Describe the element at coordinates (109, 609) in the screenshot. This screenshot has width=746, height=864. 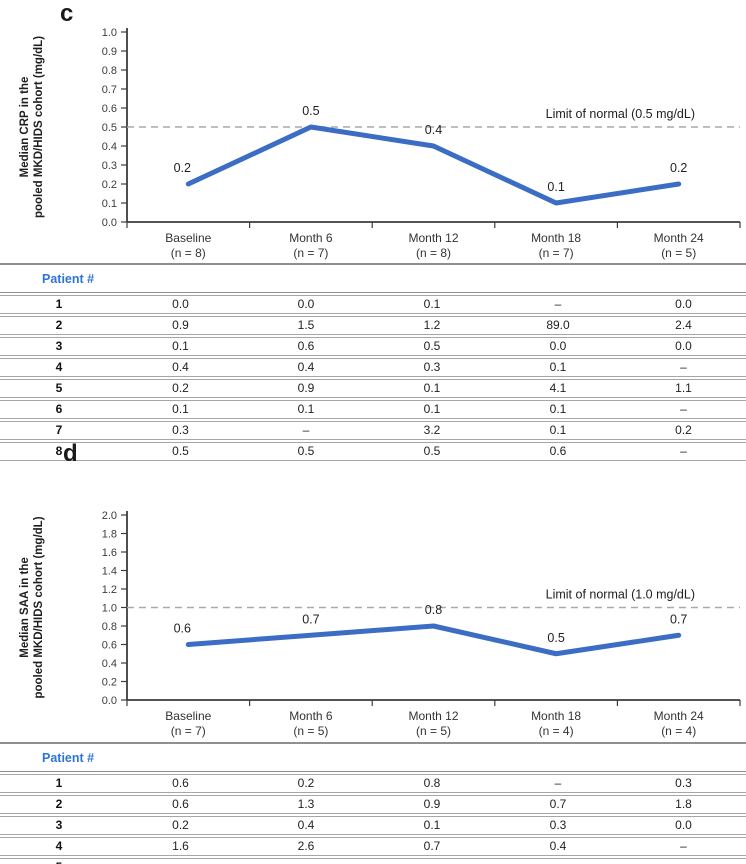
I see `y-tick-label: 1.0` at that location.